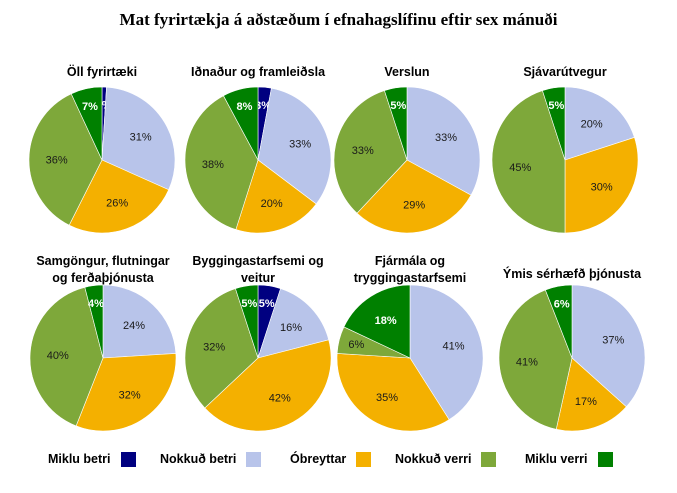 The height and width of the screenshot is (493, 677). What do you see at coordinates (141, 138) in the screenshot?
I see `pie-1-label-nokkud-betri: 31%` at bounding box center [141, 138].